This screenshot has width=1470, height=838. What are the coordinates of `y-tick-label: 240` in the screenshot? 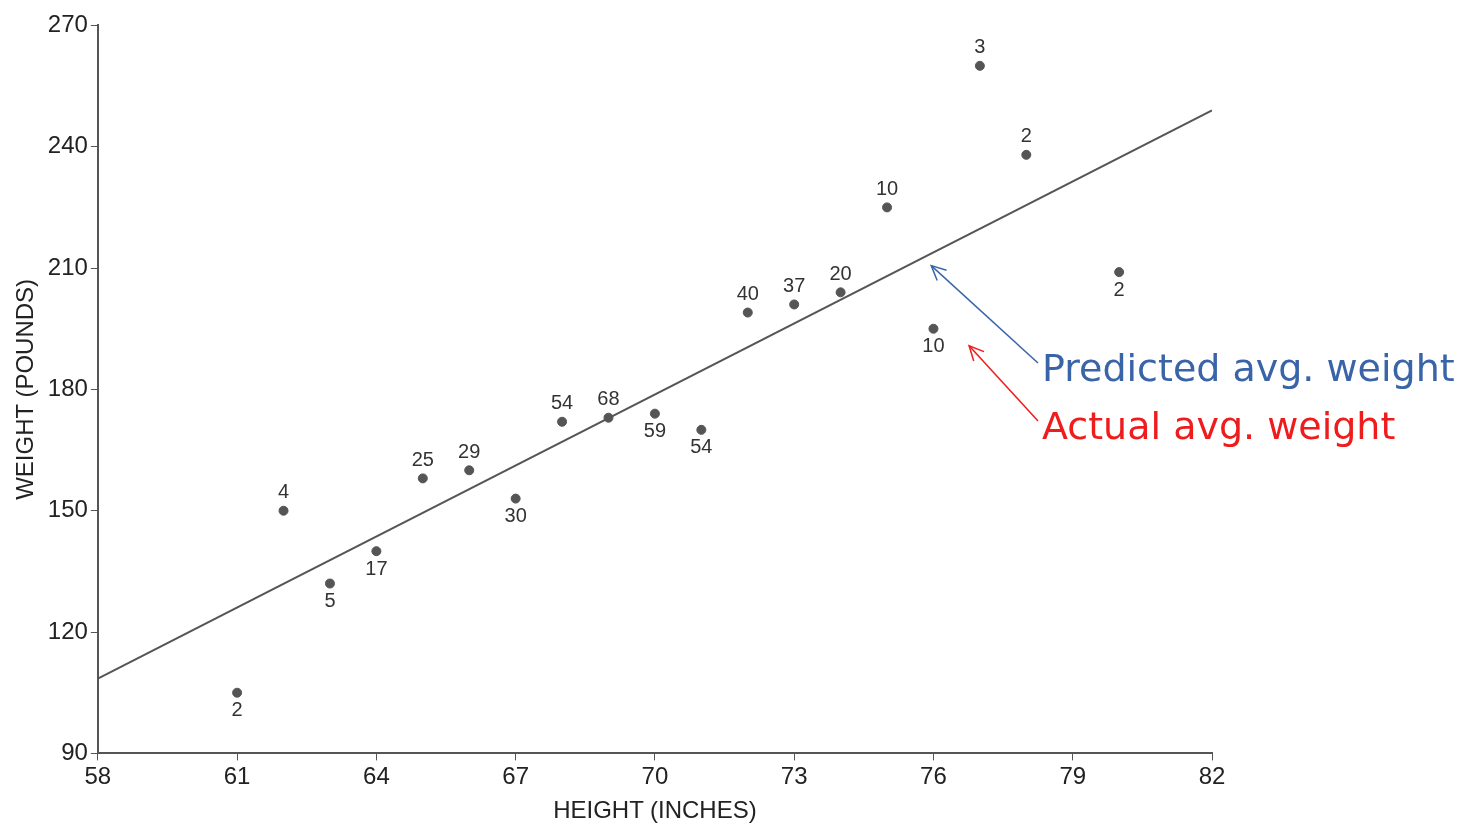 It's located at (67, 145).